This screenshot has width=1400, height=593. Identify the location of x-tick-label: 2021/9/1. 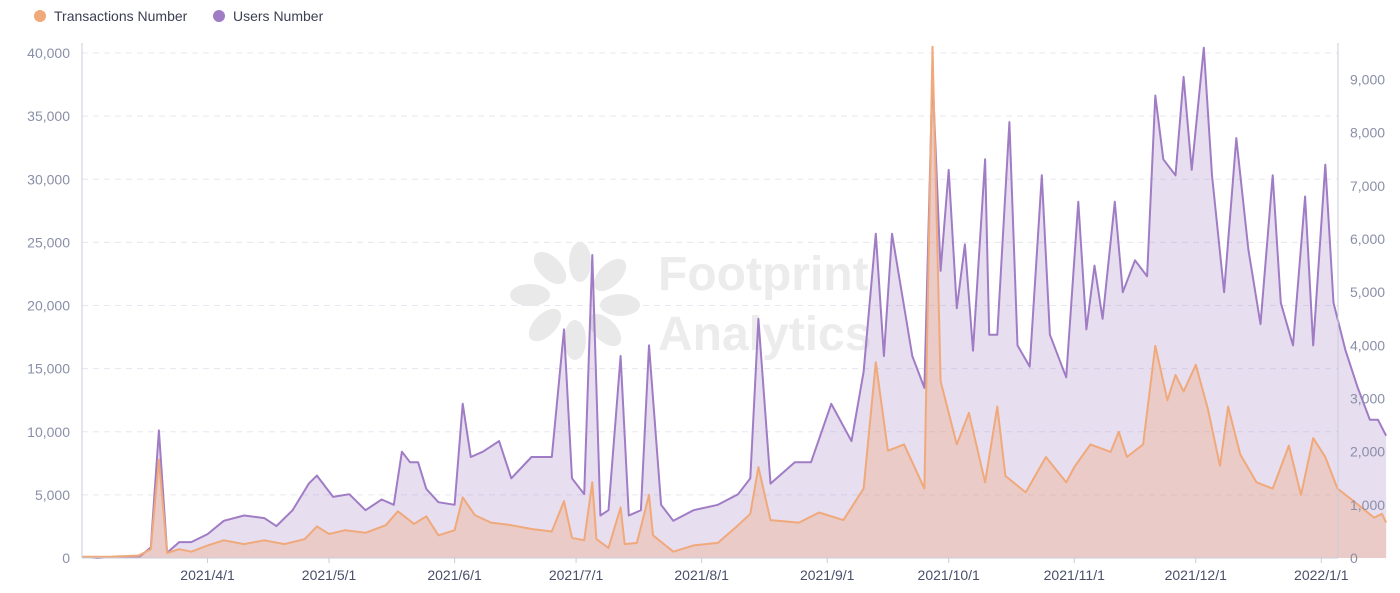
(827, 575).